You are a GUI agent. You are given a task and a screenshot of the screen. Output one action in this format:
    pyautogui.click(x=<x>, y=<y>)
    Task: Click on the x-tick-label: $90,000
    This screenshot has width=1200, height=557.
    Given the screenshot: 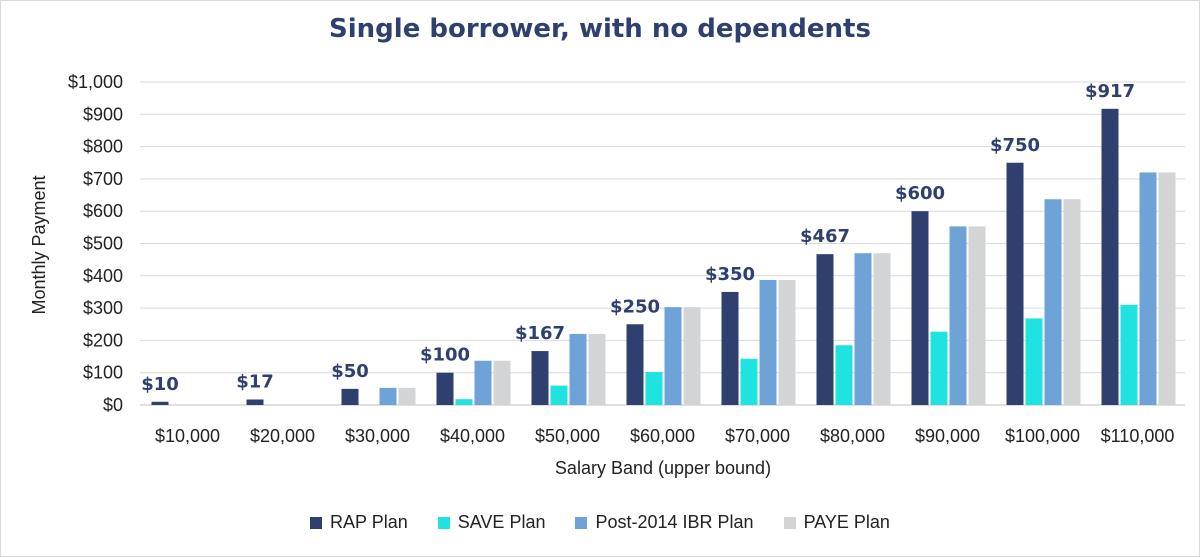 What is the action you would take?
    pyautogui.click(x=947, y=436)
    